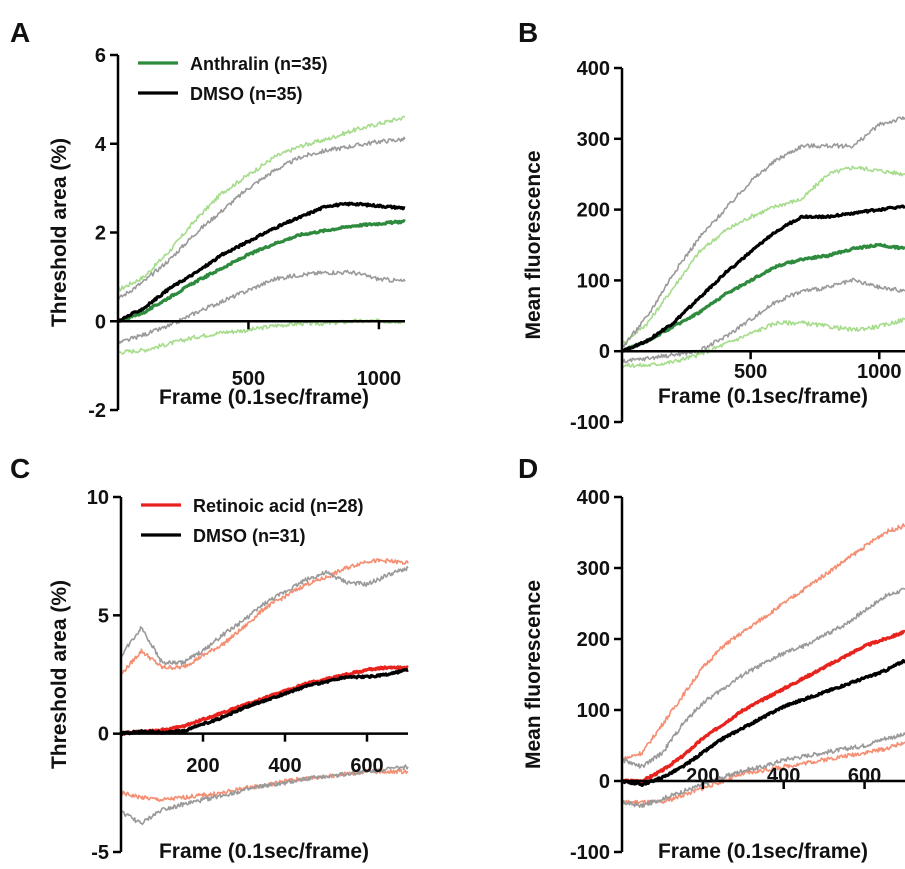 The image size is (905, 869). What do you see at coordinates (97, 411) in the screenshot?
I see `y-tick-label: -2` at bounding box center [97, 411].